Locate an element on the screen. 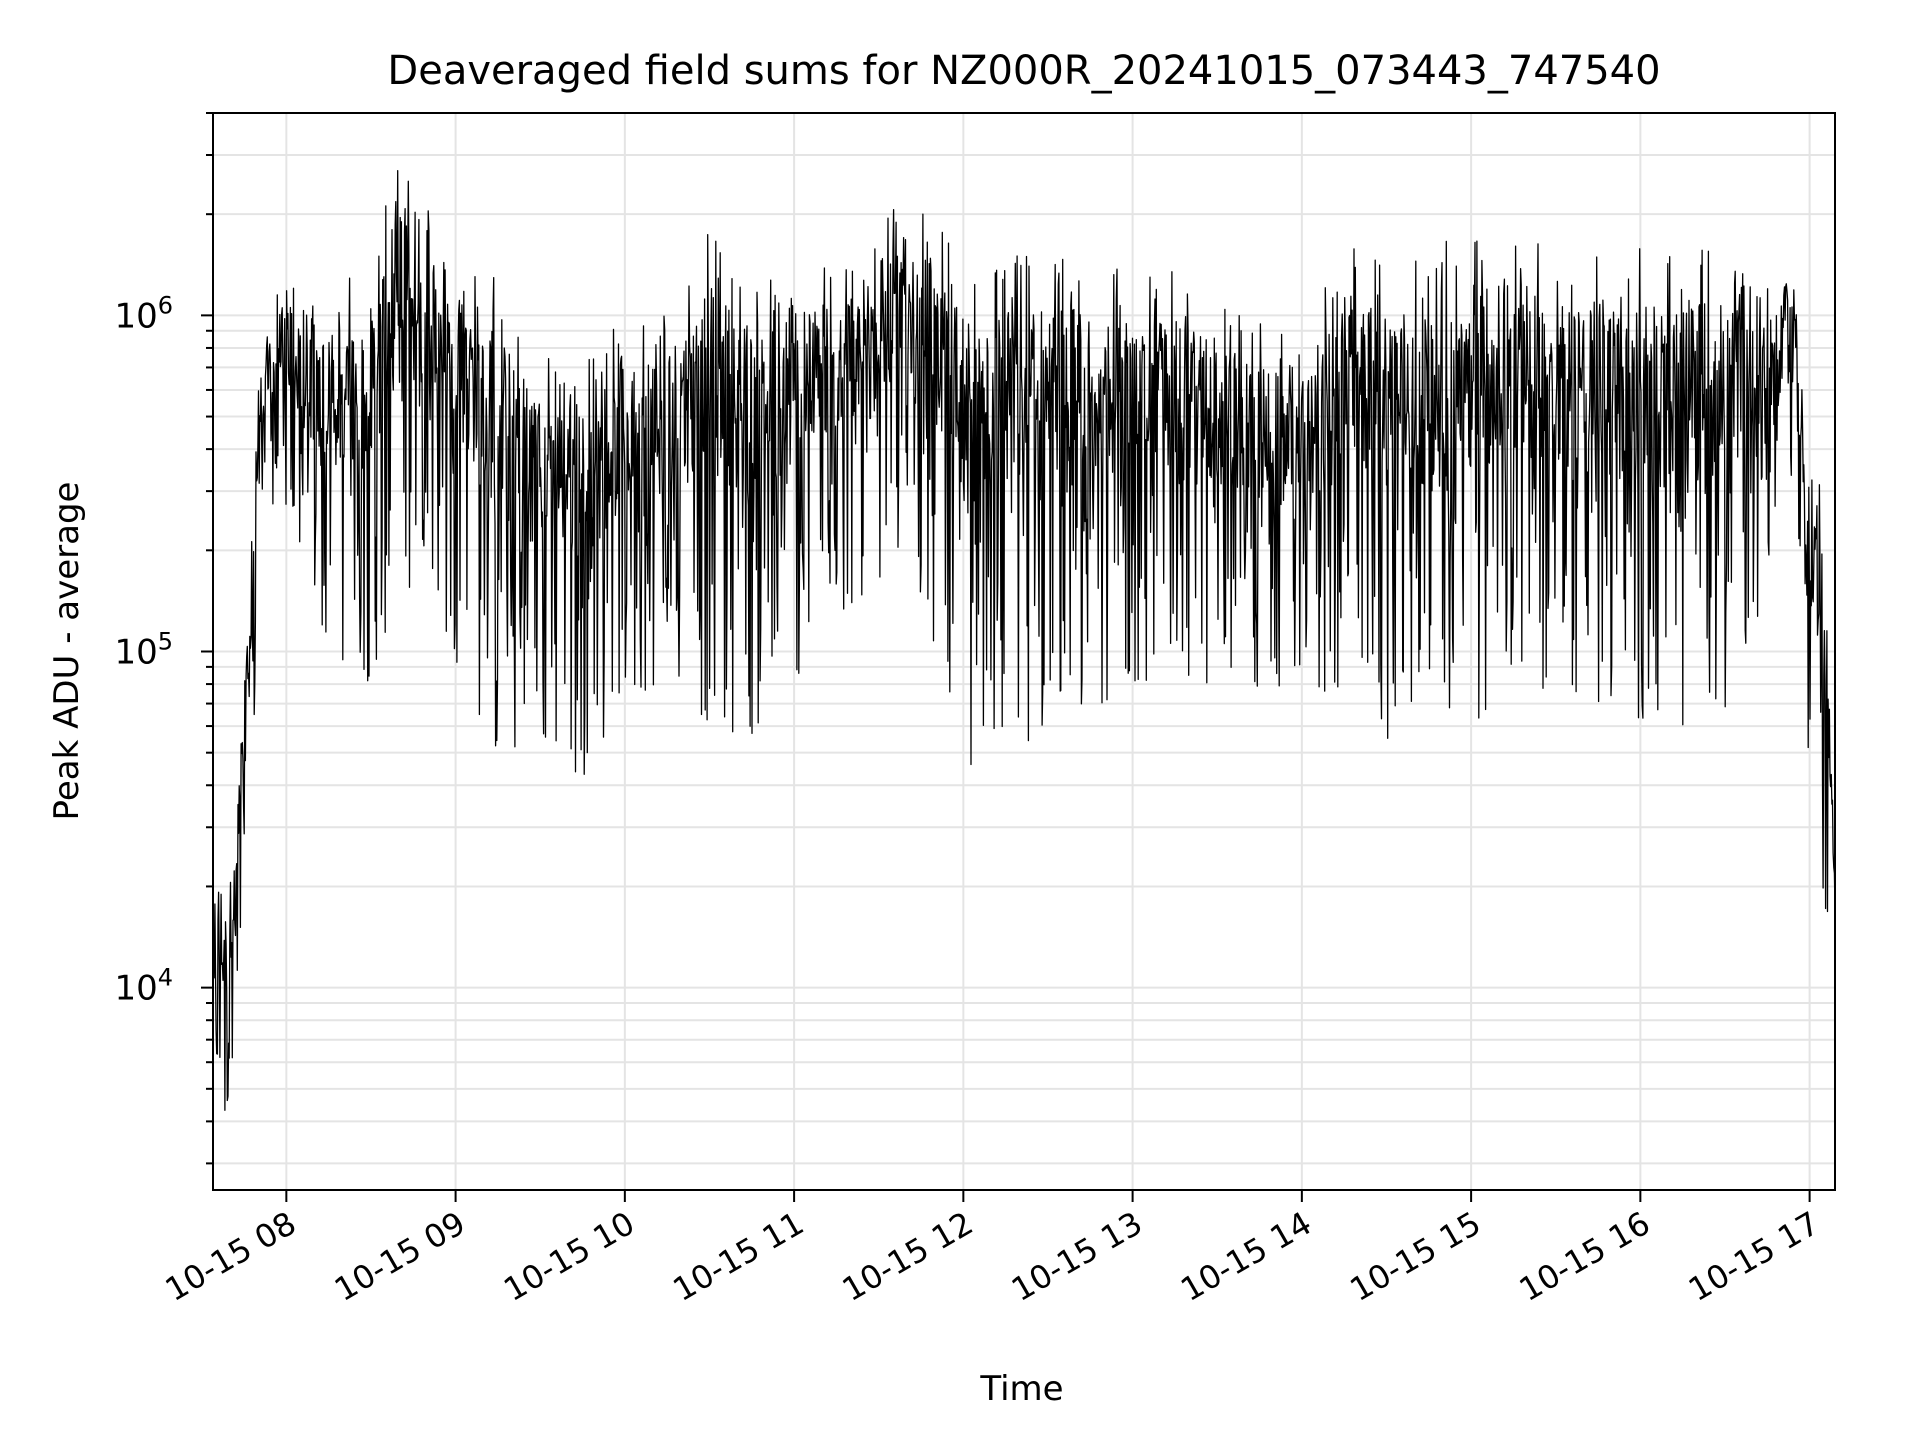 The width and height of the screenshot is (1920, 1440). x-axis-label: Time is located at coordinates (1021, 1389).